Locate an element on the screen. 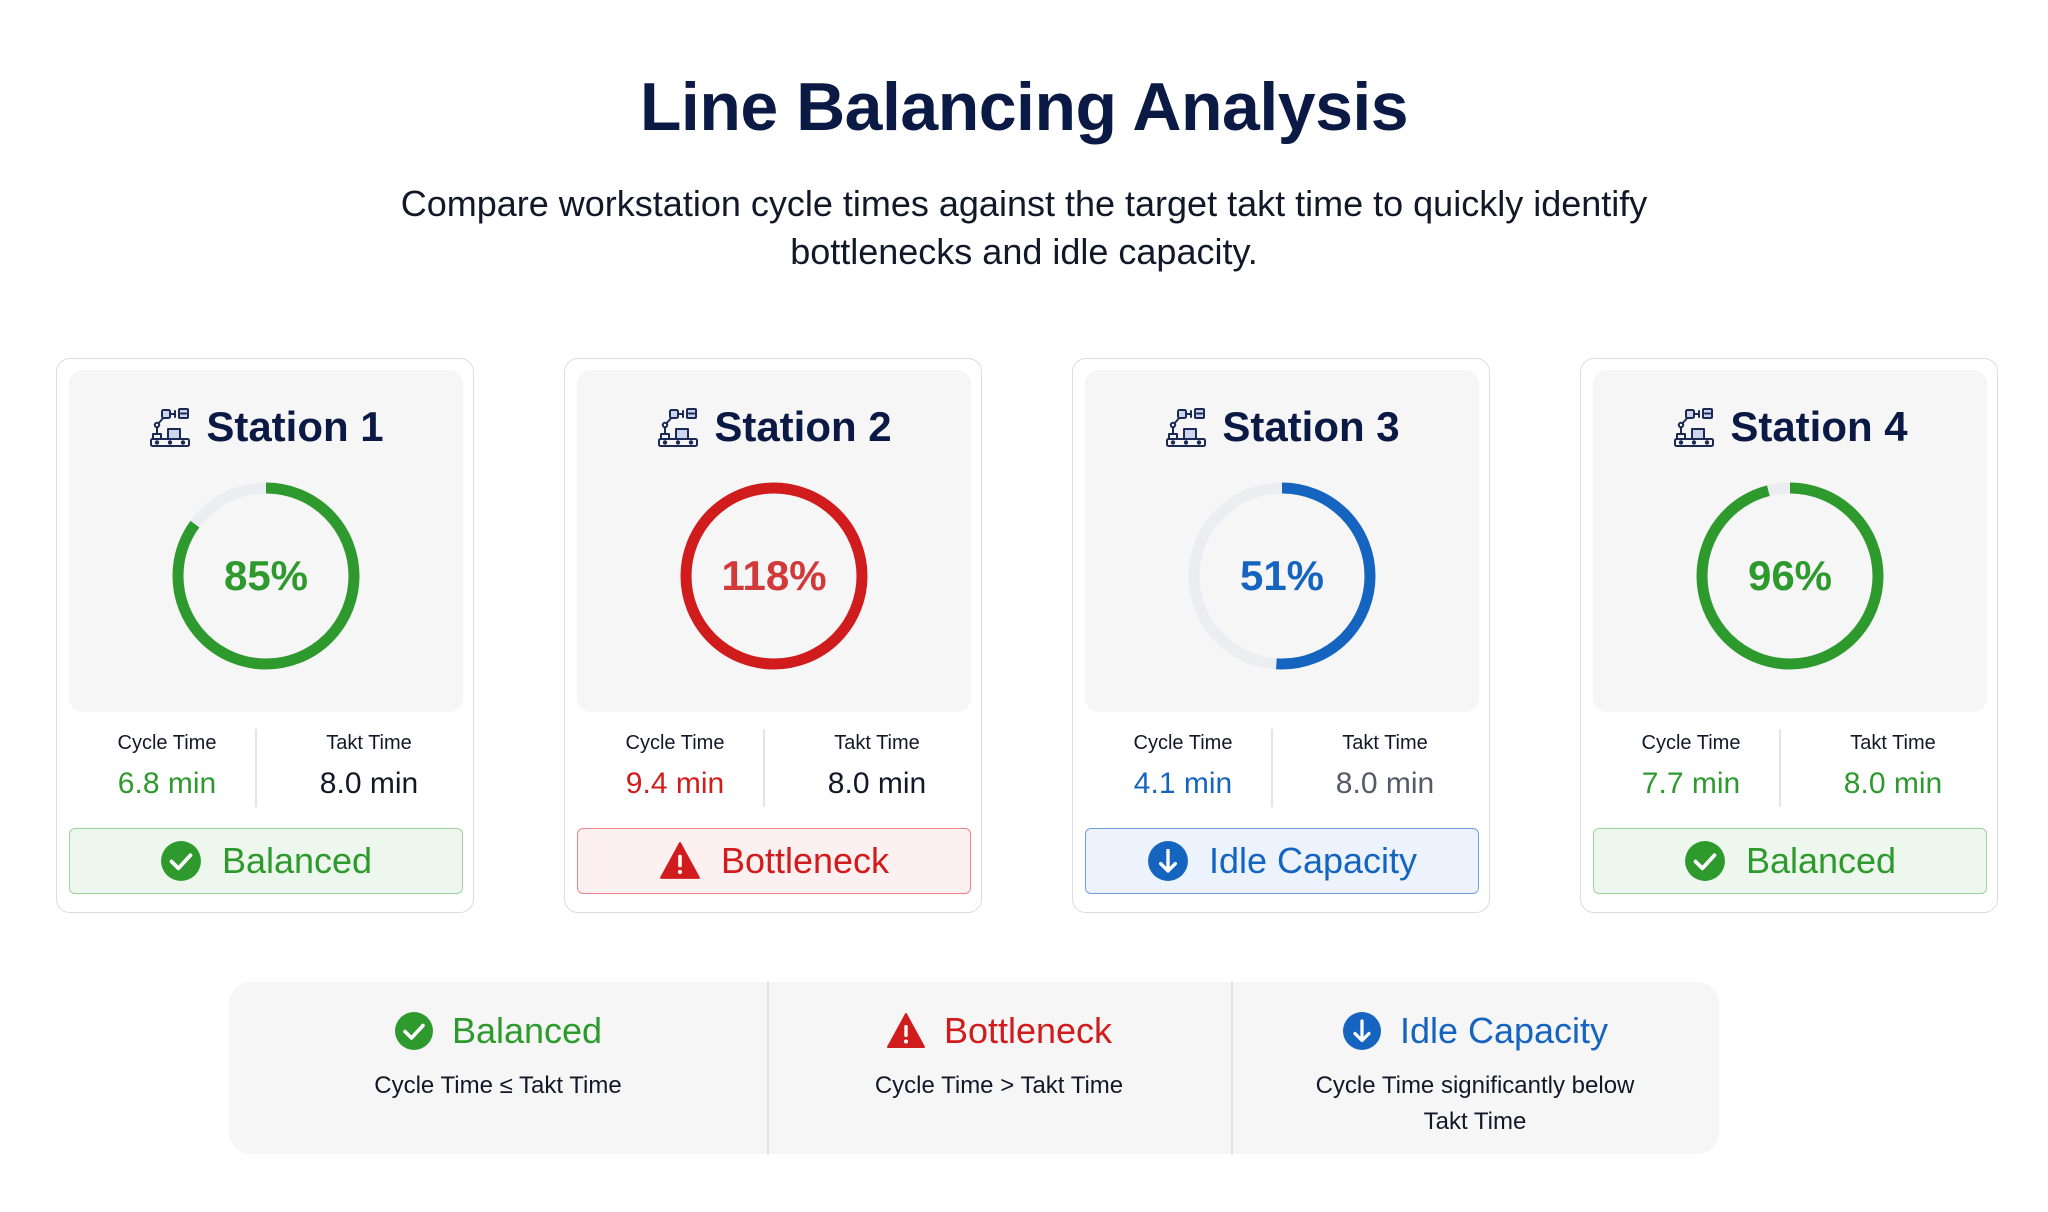 This screenshot has width=2048, height=1212. station-header: Station 1 is located at coordinates (266, 427).